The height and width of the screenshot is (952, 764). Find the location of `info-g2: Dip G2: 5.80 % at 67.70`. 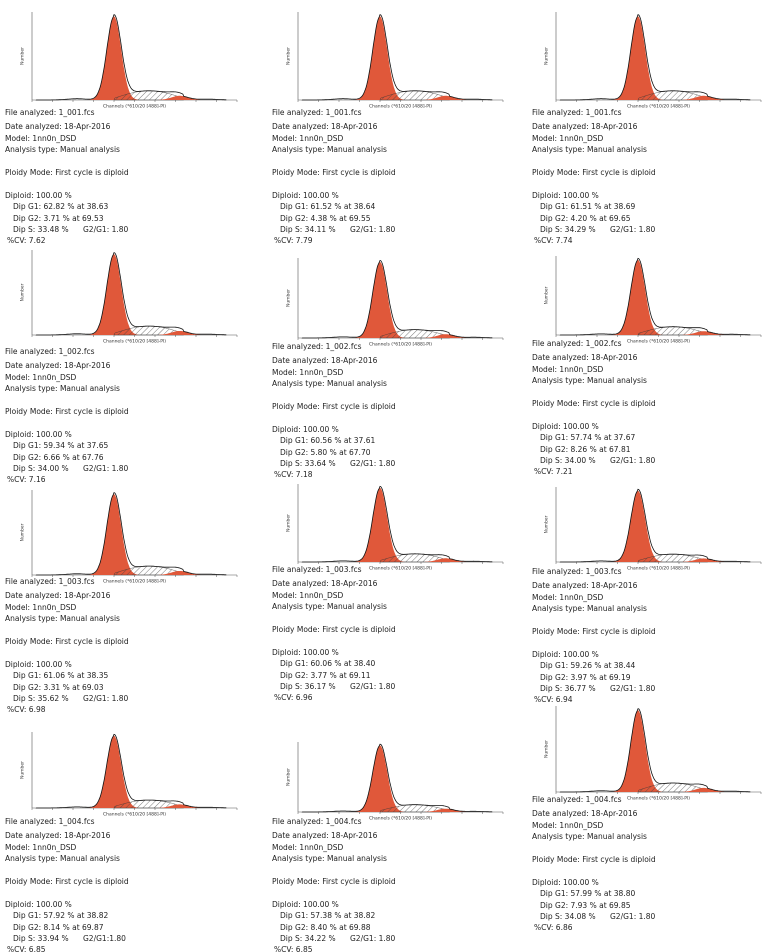

info-g2: Dip G2: 5.80 % at 67.70 is located at coordinates (325, 452).